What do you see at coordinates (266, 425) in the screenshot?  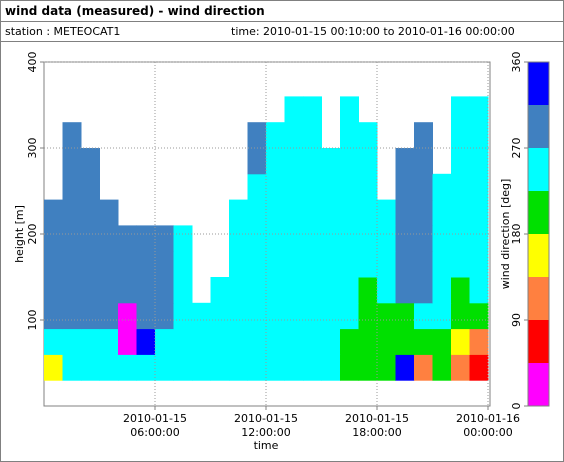 I see `x-tick-label: 2010-01-15 12:00:00` at bounding box center [266, 425].